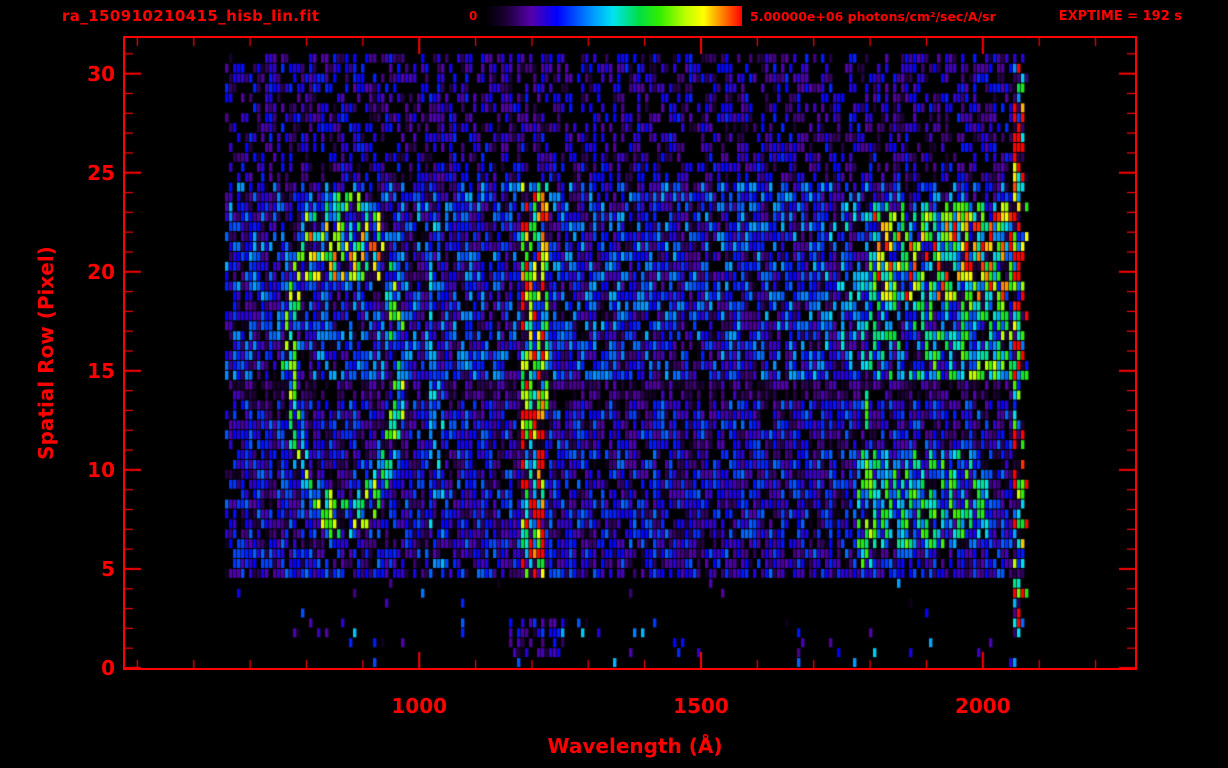 Image resolution: width=1228 pixels, height=768 pixels. Describe the element at coordinates (101, 73) in the screenshot. I see `y-tick-label: 30` at that location.